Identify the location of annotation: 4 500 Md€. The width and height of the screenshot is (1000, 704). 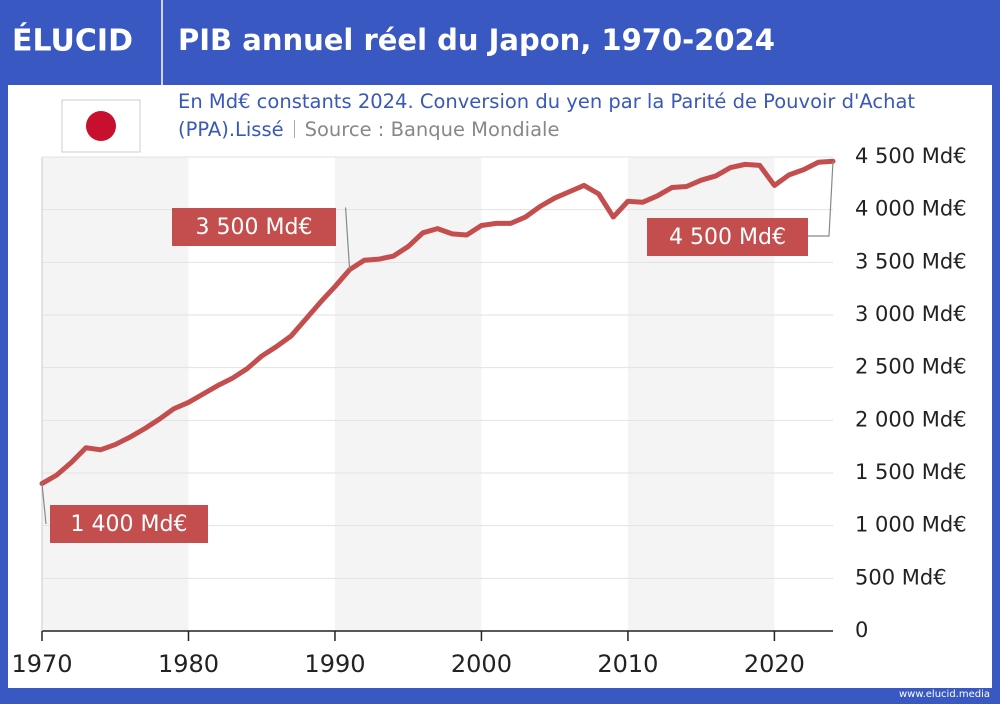
(727, 237).